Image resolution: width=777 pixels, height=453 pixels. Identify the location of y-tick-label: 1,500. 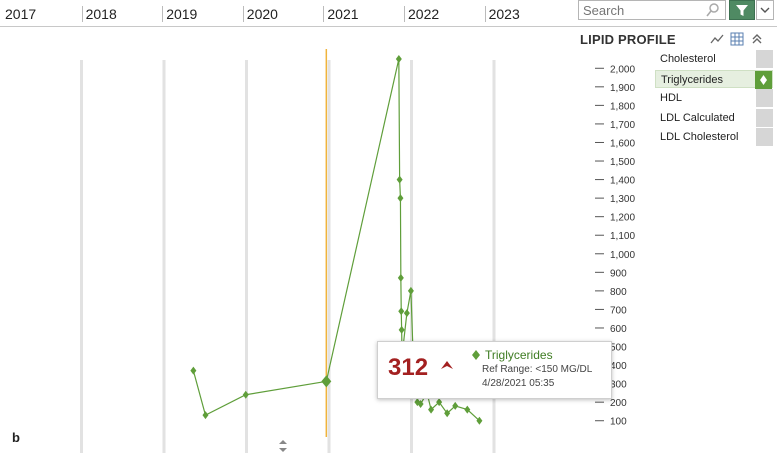
(622, 162).